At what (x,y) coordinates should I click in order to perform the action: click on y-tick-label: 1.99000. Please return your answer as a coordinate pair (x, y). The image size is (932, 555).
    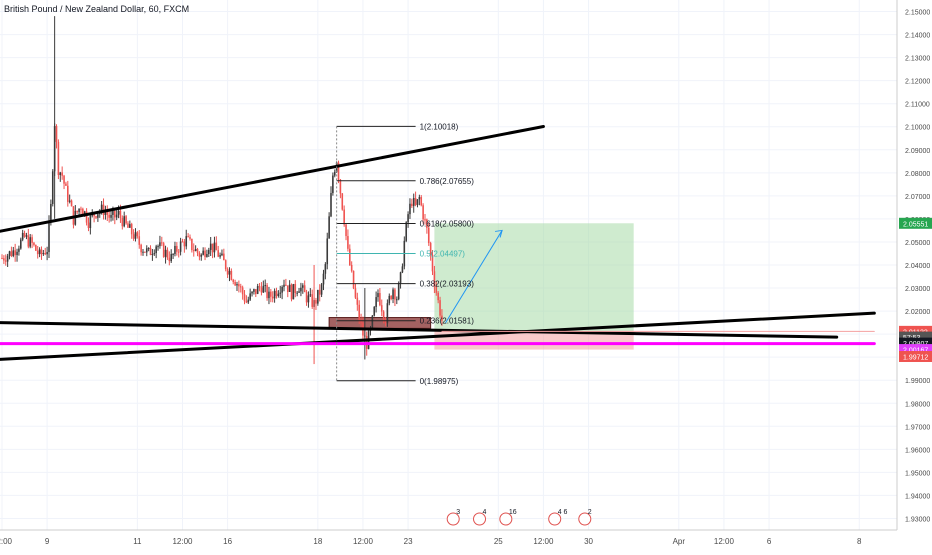
    Looking at the image, I should click on (917, 381).